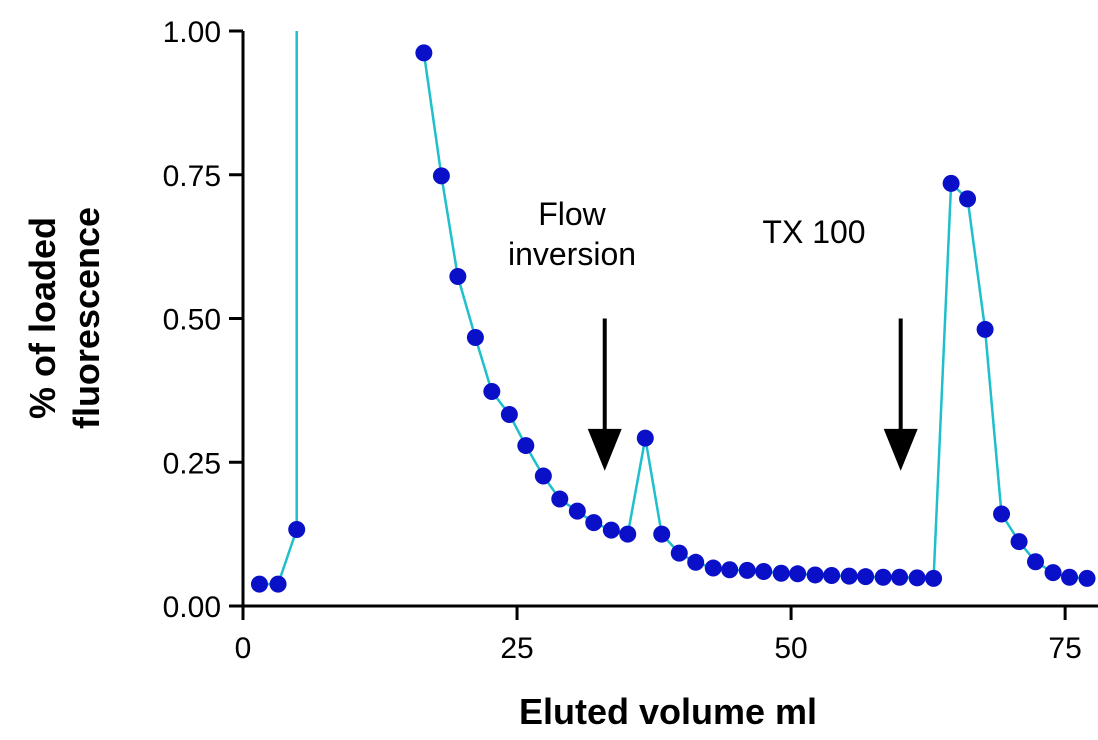 The image size is (1098, 740). Describe the element at coordinates (192, 463) in the screenshot. I see `y-tick-label: 0.25` at that location.